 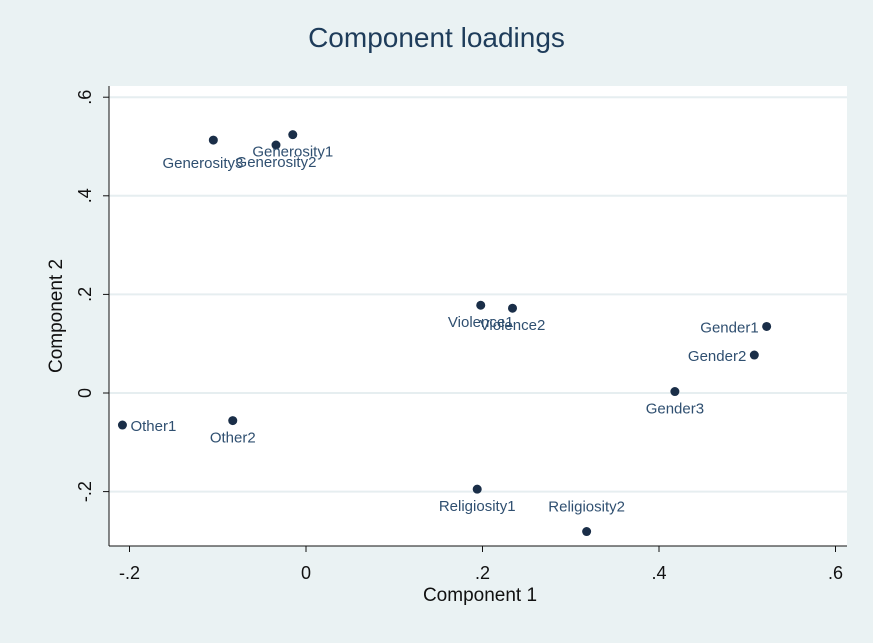 I want to click on x-tick-label: .4, so click(x=658, y=573).